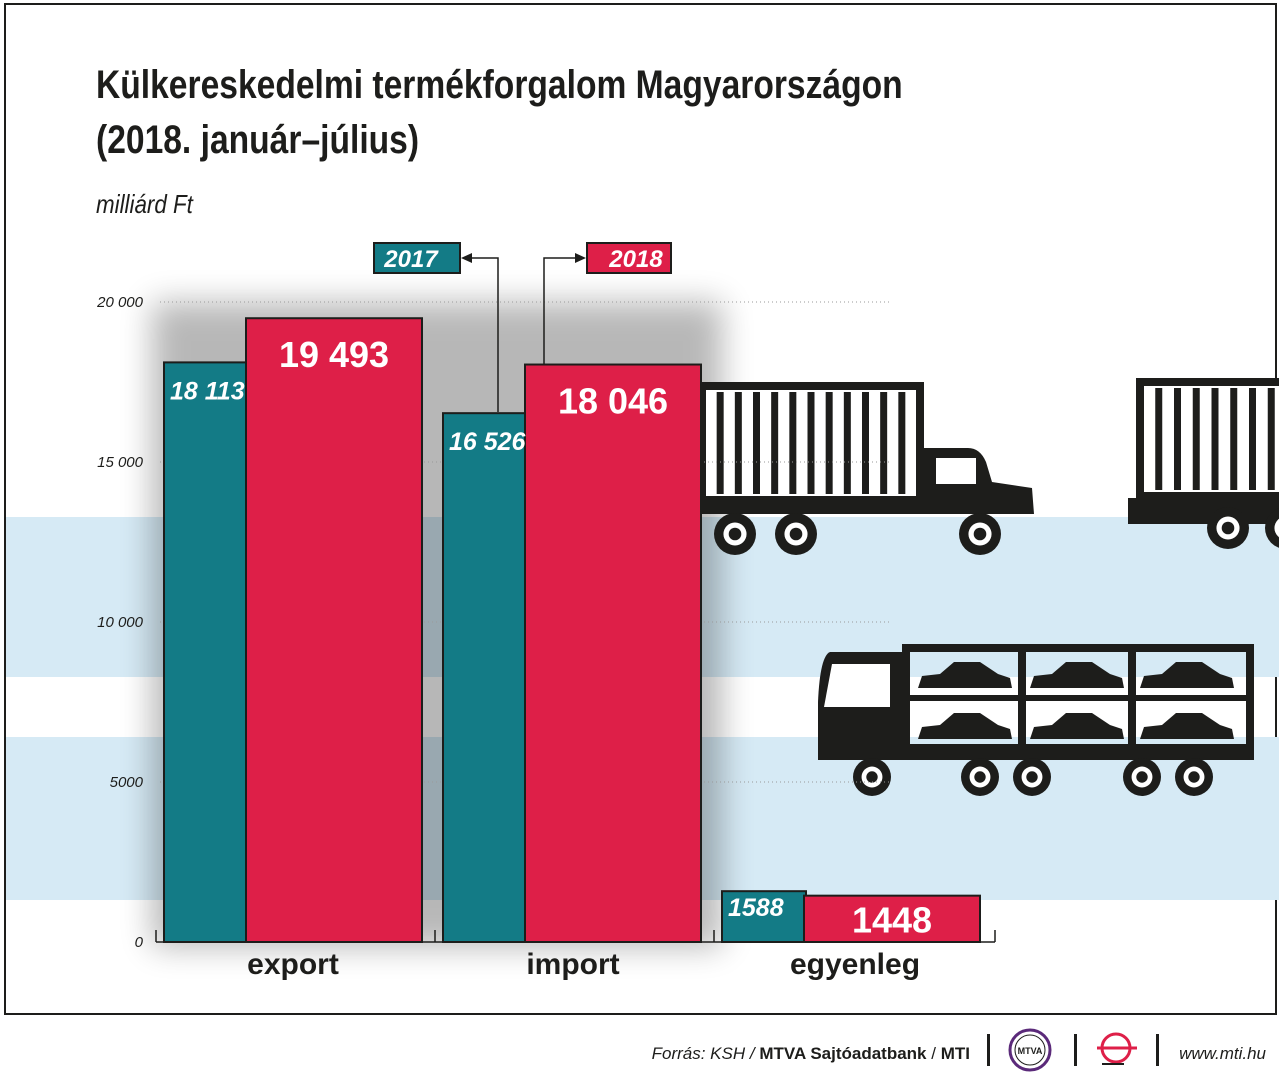  What do you see at coordinates (613, 653) in the screenshot?
I see `bar-2018-import` at bounding box center [613, 653].